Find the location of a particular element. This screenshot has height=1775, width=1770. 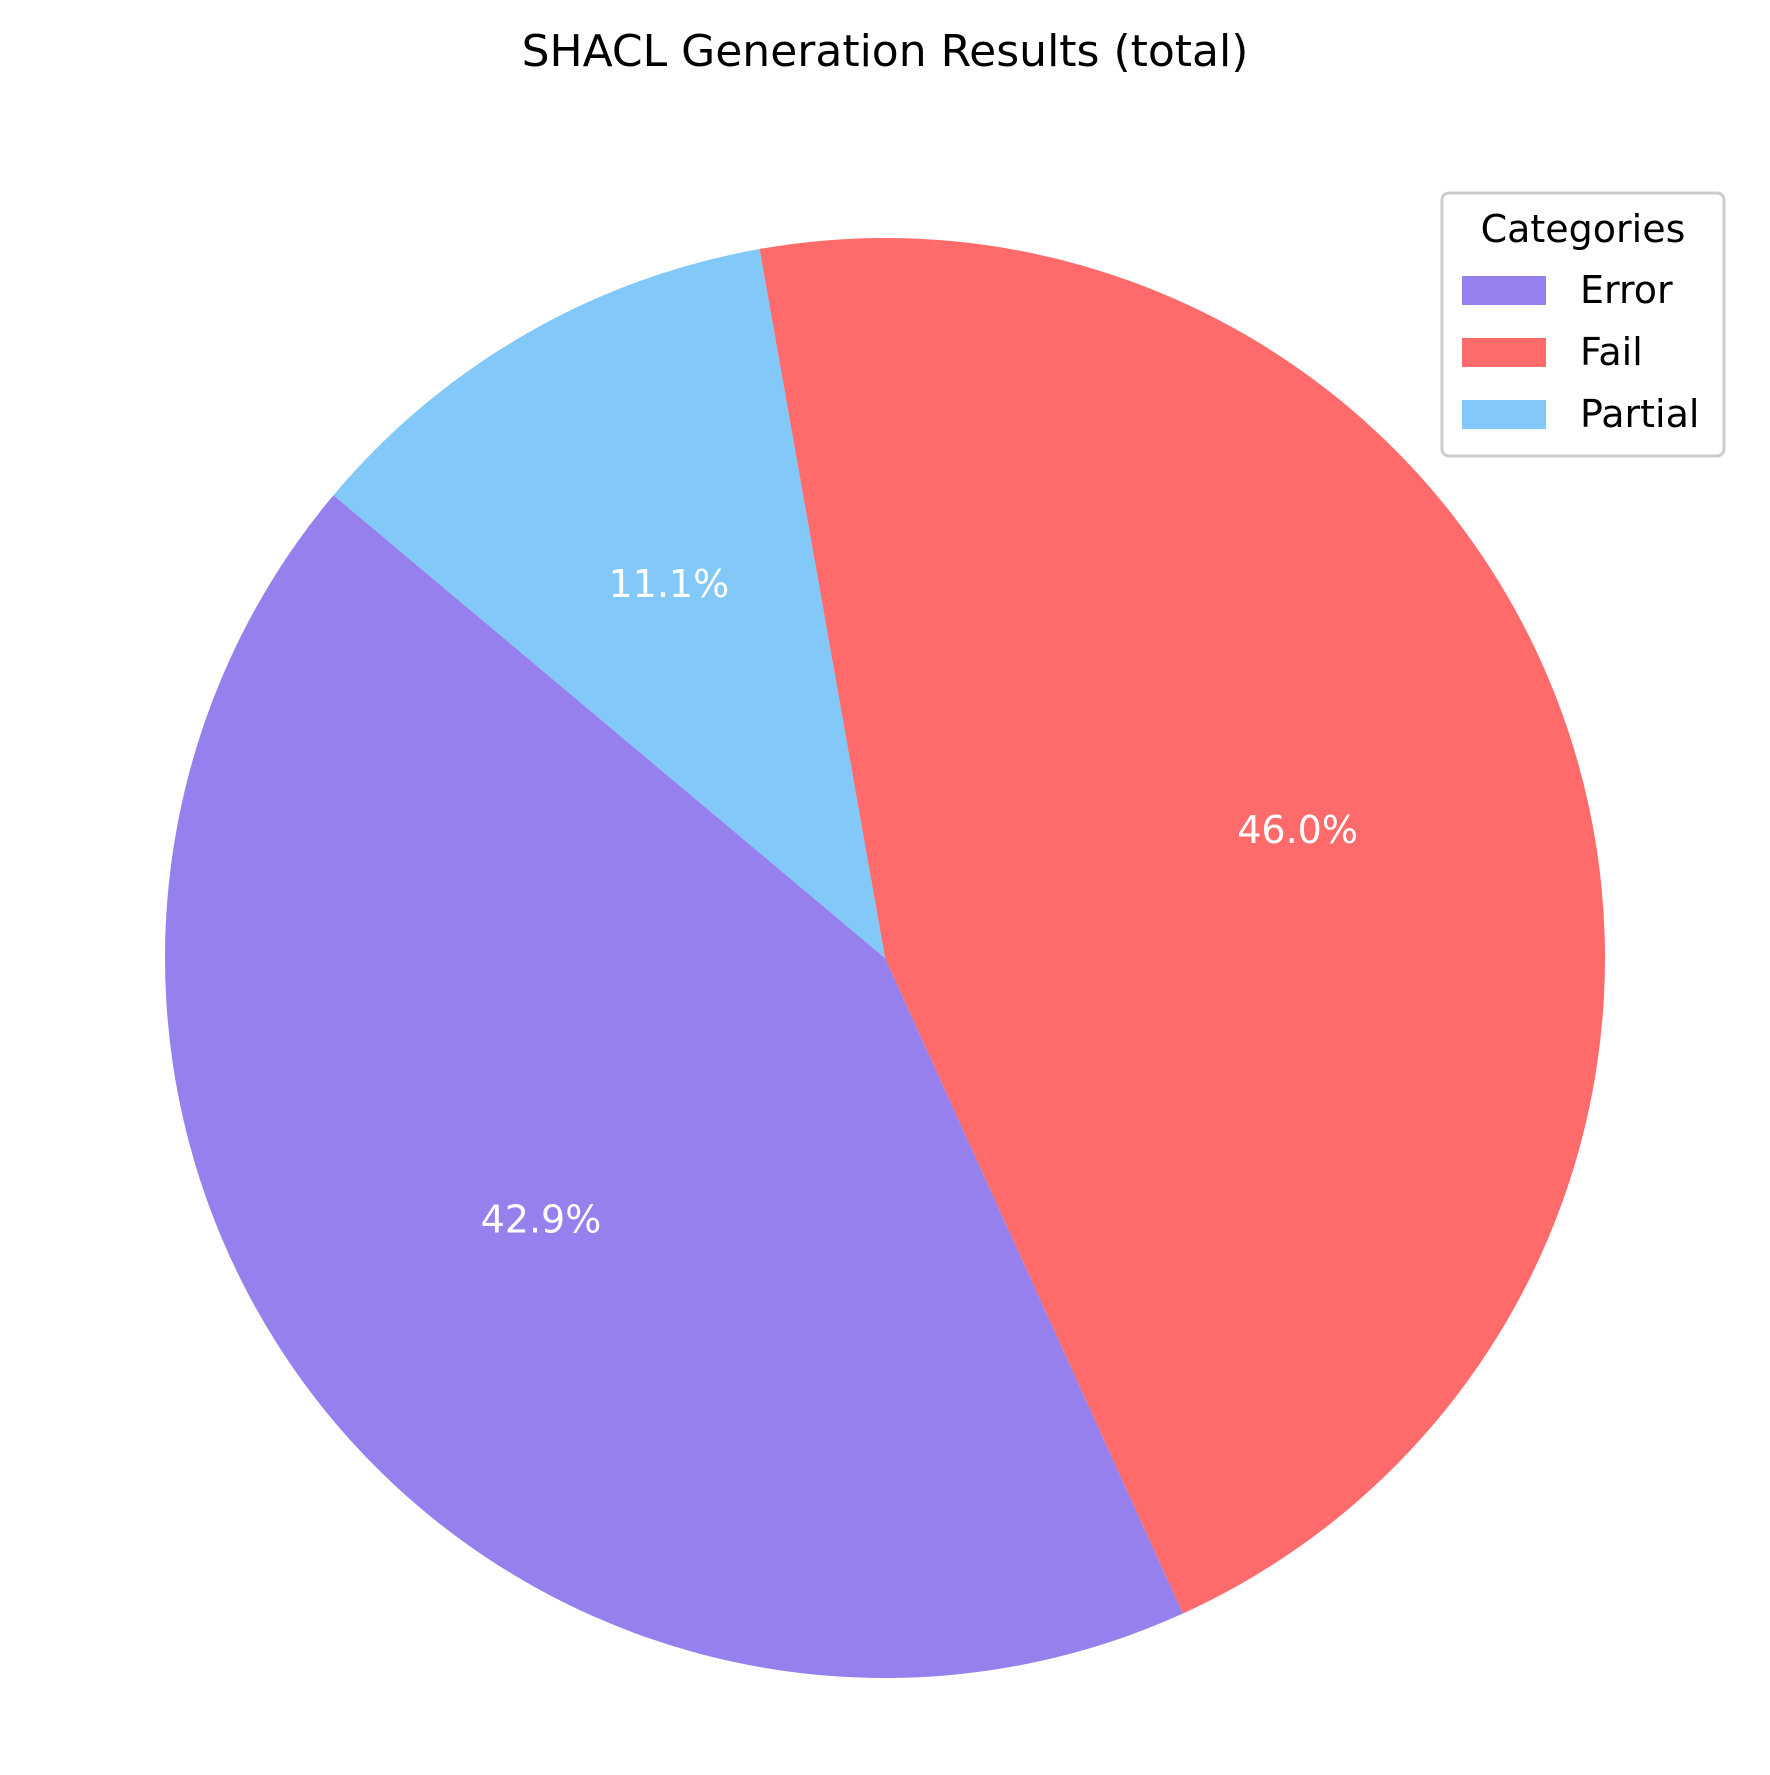

legend-label-fail: Fail is located at coordinates (1611, 352).